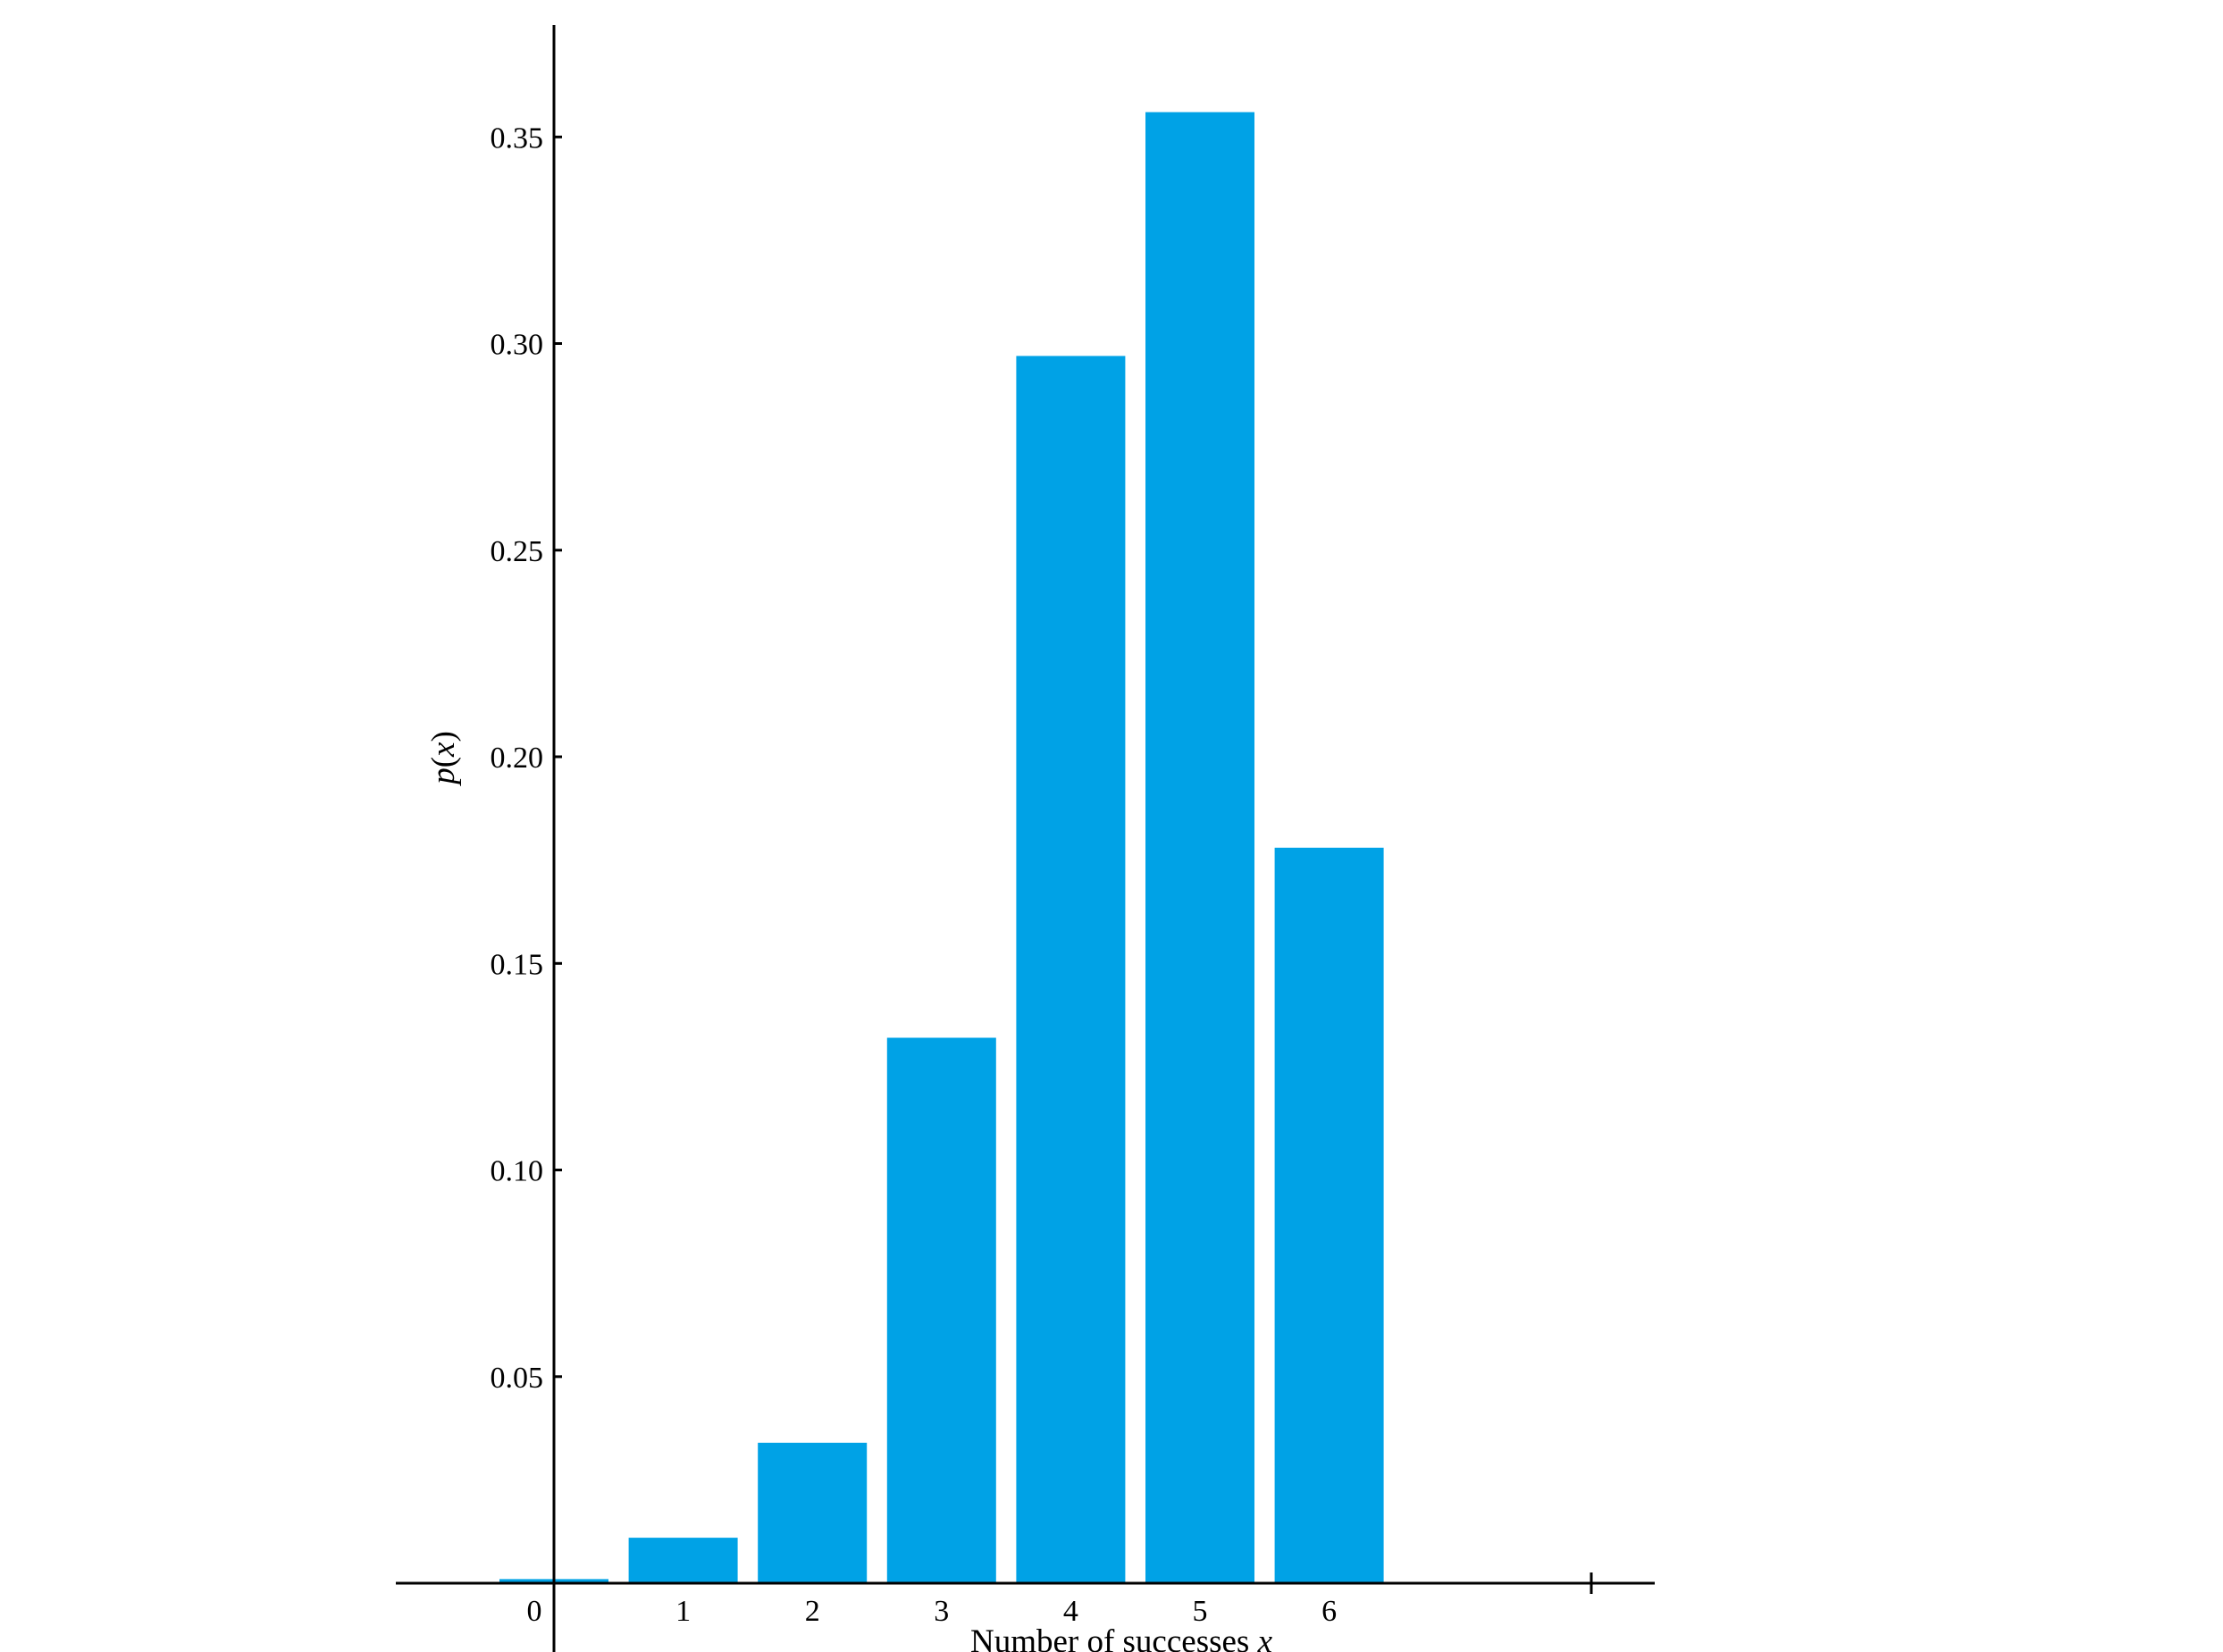  Describe the element at coordinates (443, 759) in the screenshot. I see `y-axis-title: p(x)` at that location.